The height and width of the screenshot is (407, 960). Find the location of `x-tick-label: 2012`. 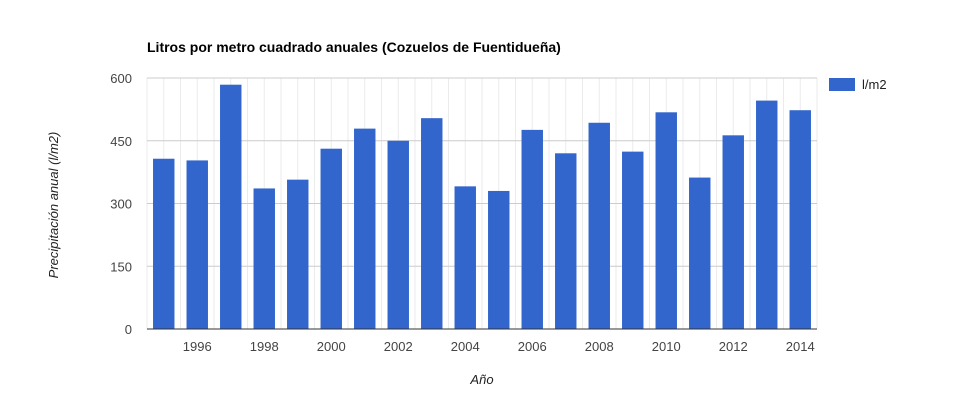

x-tick-label: 2012 is located at coordinates (733, 346).